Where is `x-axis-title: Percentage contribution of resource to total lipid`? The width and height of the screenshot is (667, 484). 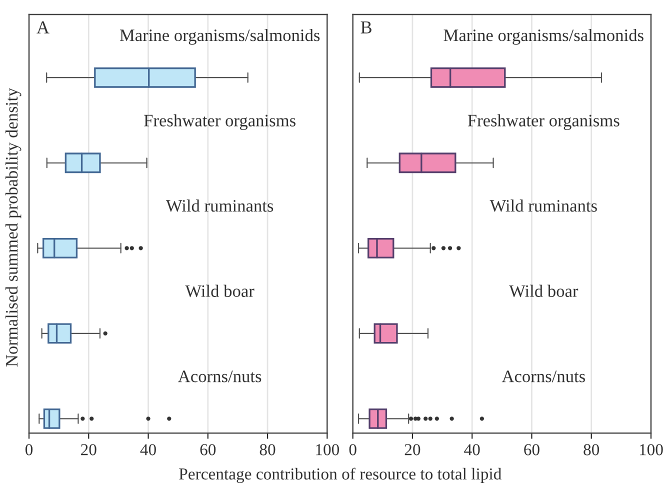
x-axis-title: Percentage contribution of resource to total lipid is located at coordinates (340, 476).